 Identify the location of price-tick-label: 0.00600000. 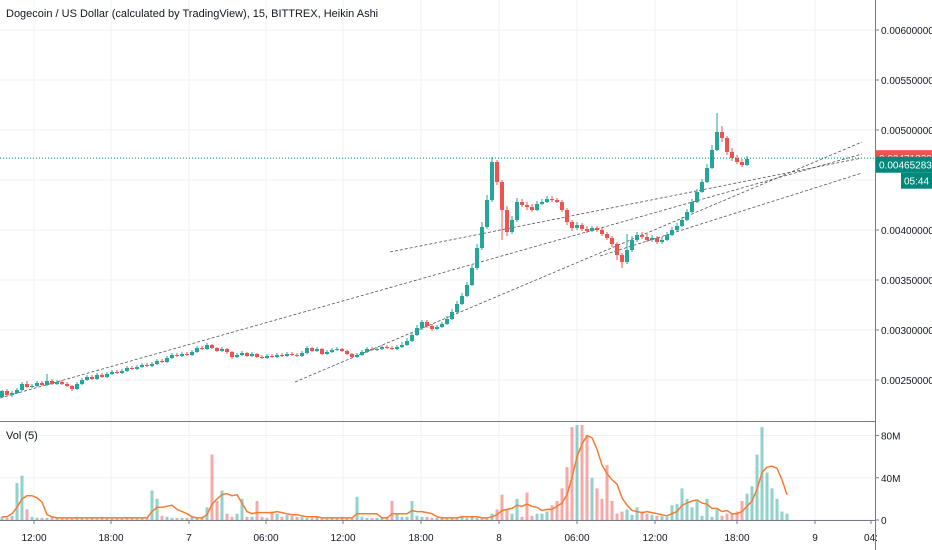
(906, 31).